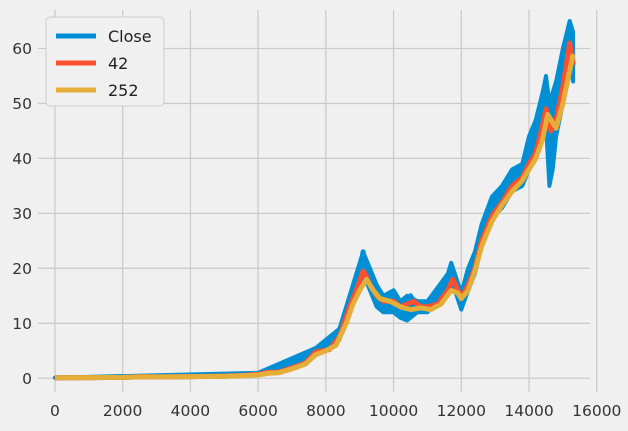  What do you see at coordinates (22, 104) in the screenshot?
I see `y-tick-label: 50` at bounding box center [22, 104].